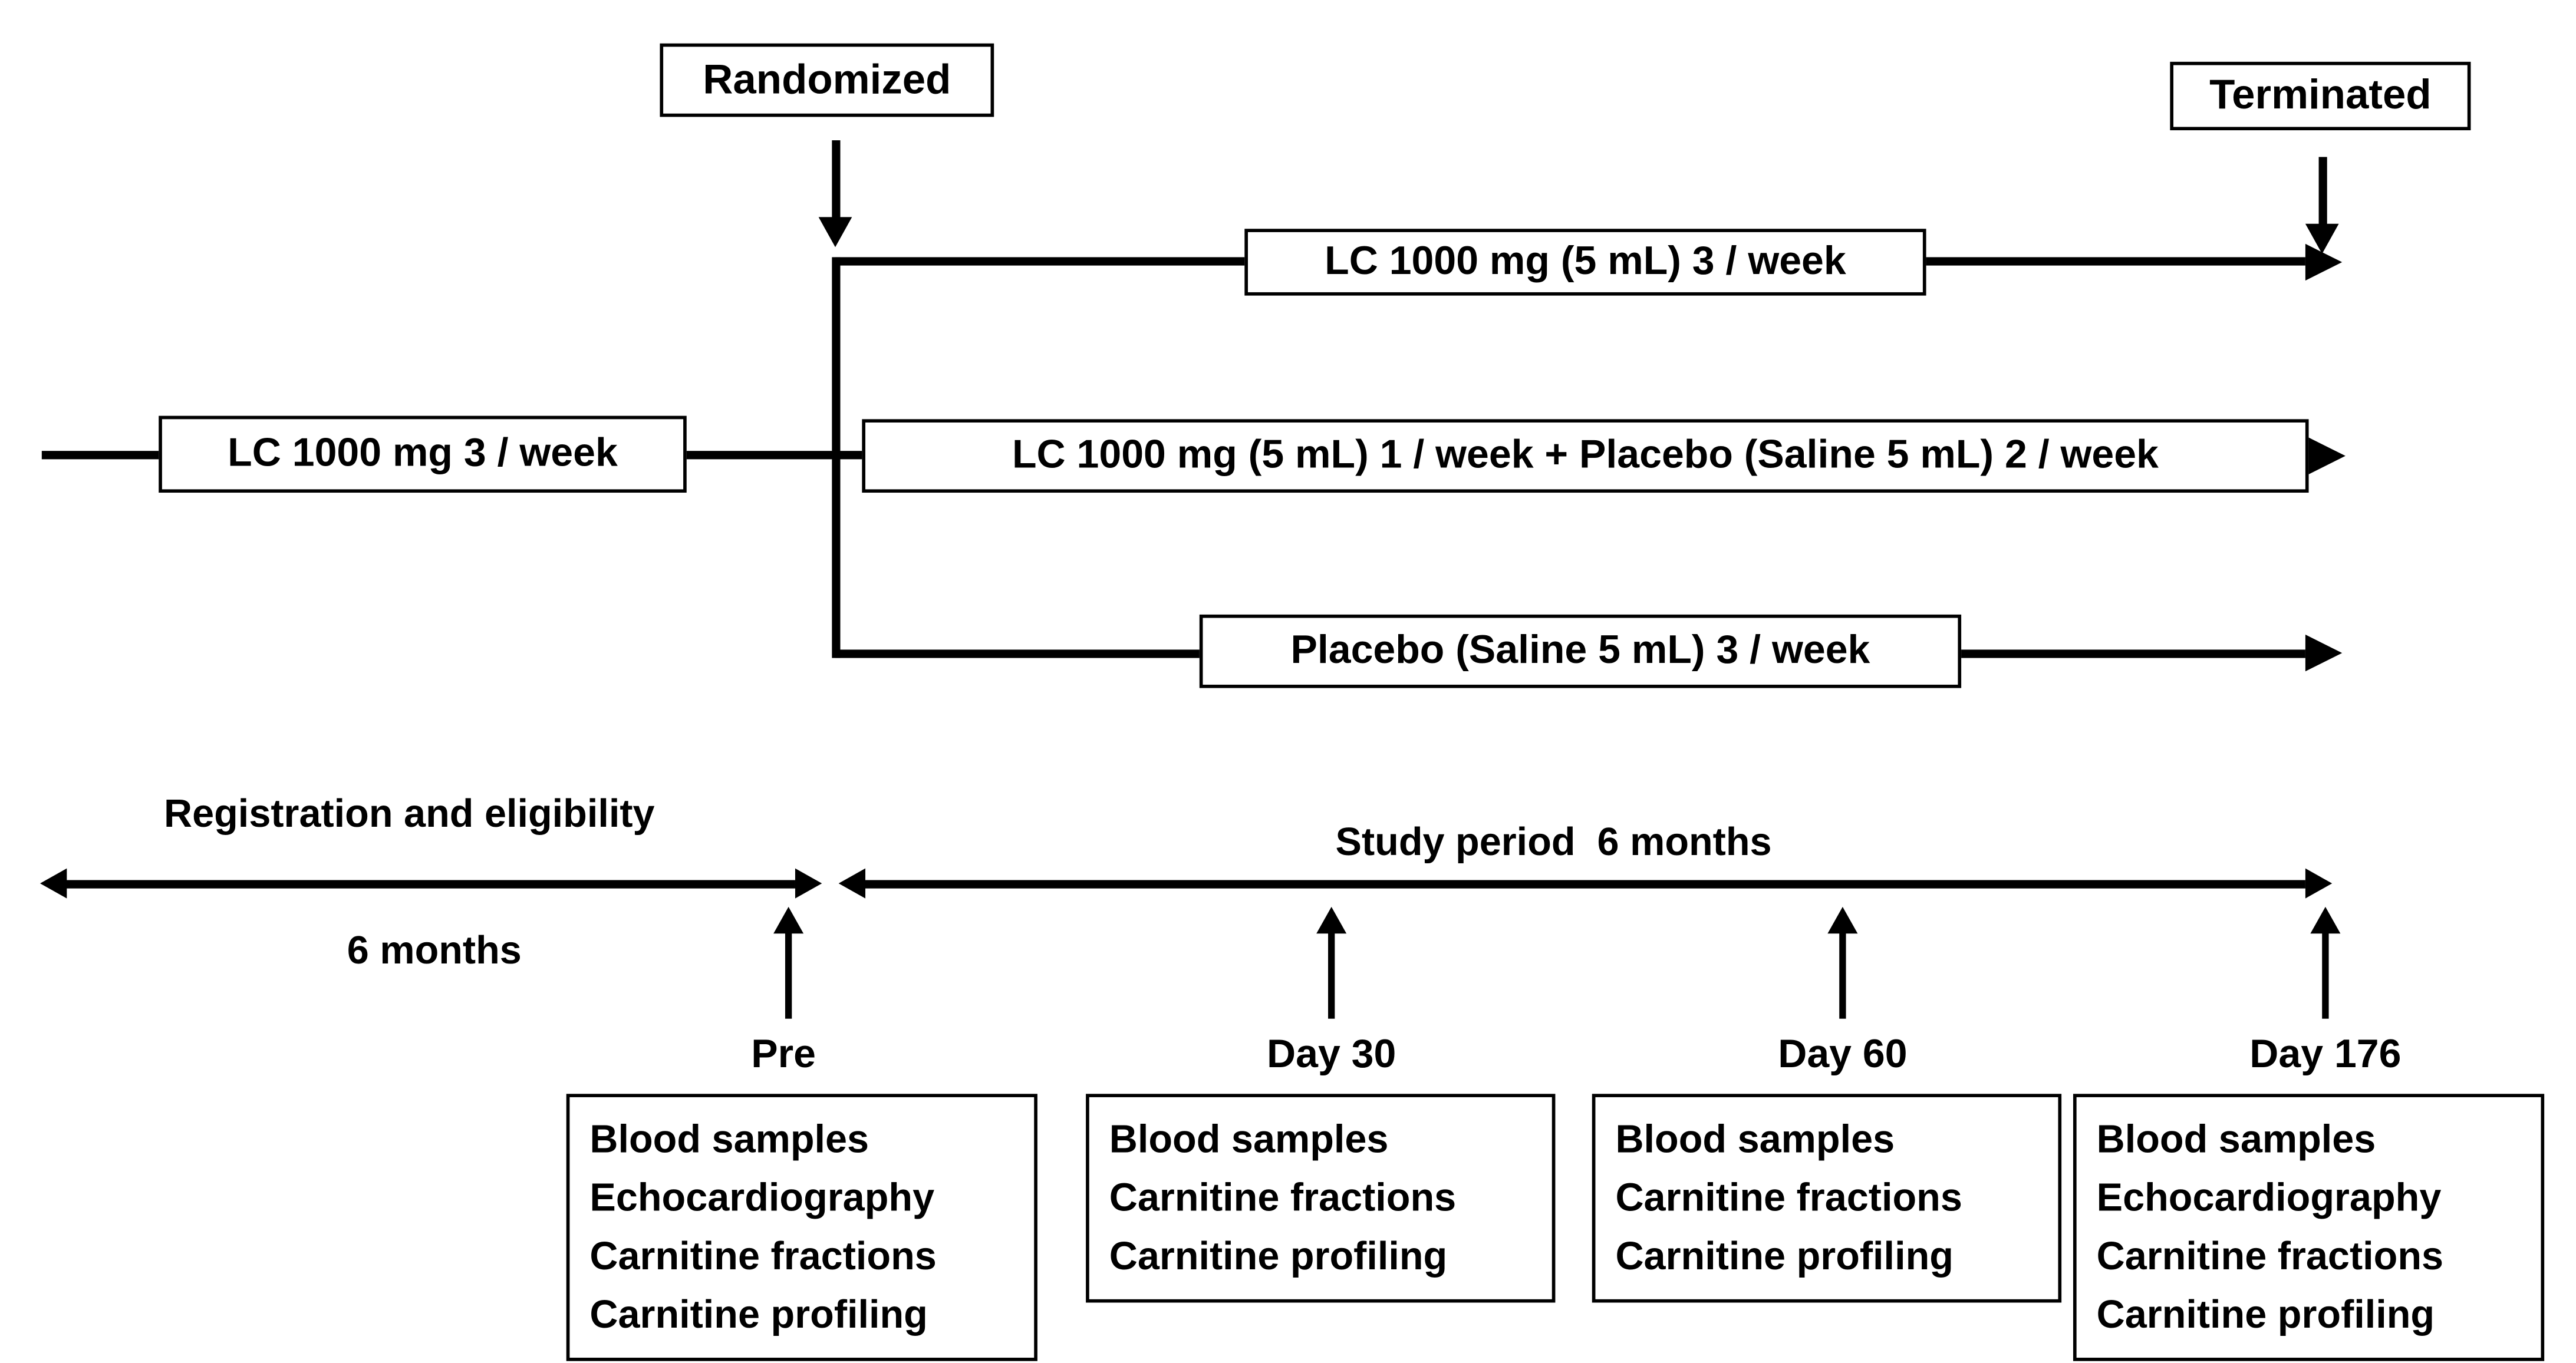 This screenshot has width=2576, height=1363. I want to click on timepoint-day60-arrow-shaft, so click(1842, 975).